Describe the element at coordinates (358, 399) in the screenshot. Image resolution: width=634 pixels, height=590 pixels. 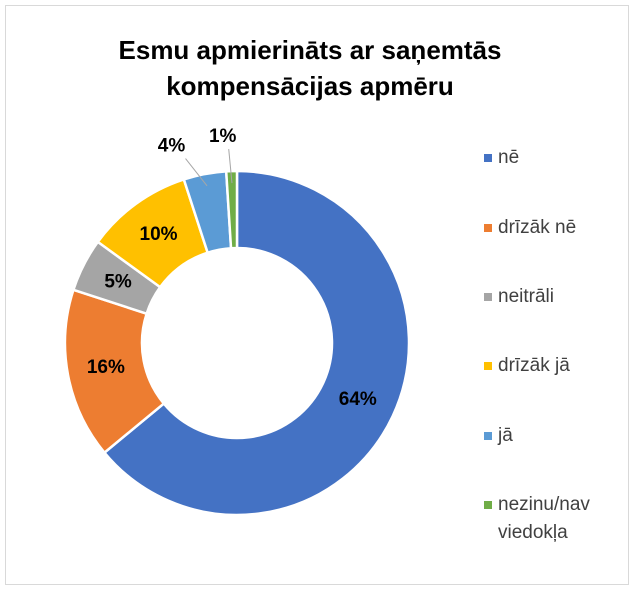
I see `data-label: 64%` at that location.